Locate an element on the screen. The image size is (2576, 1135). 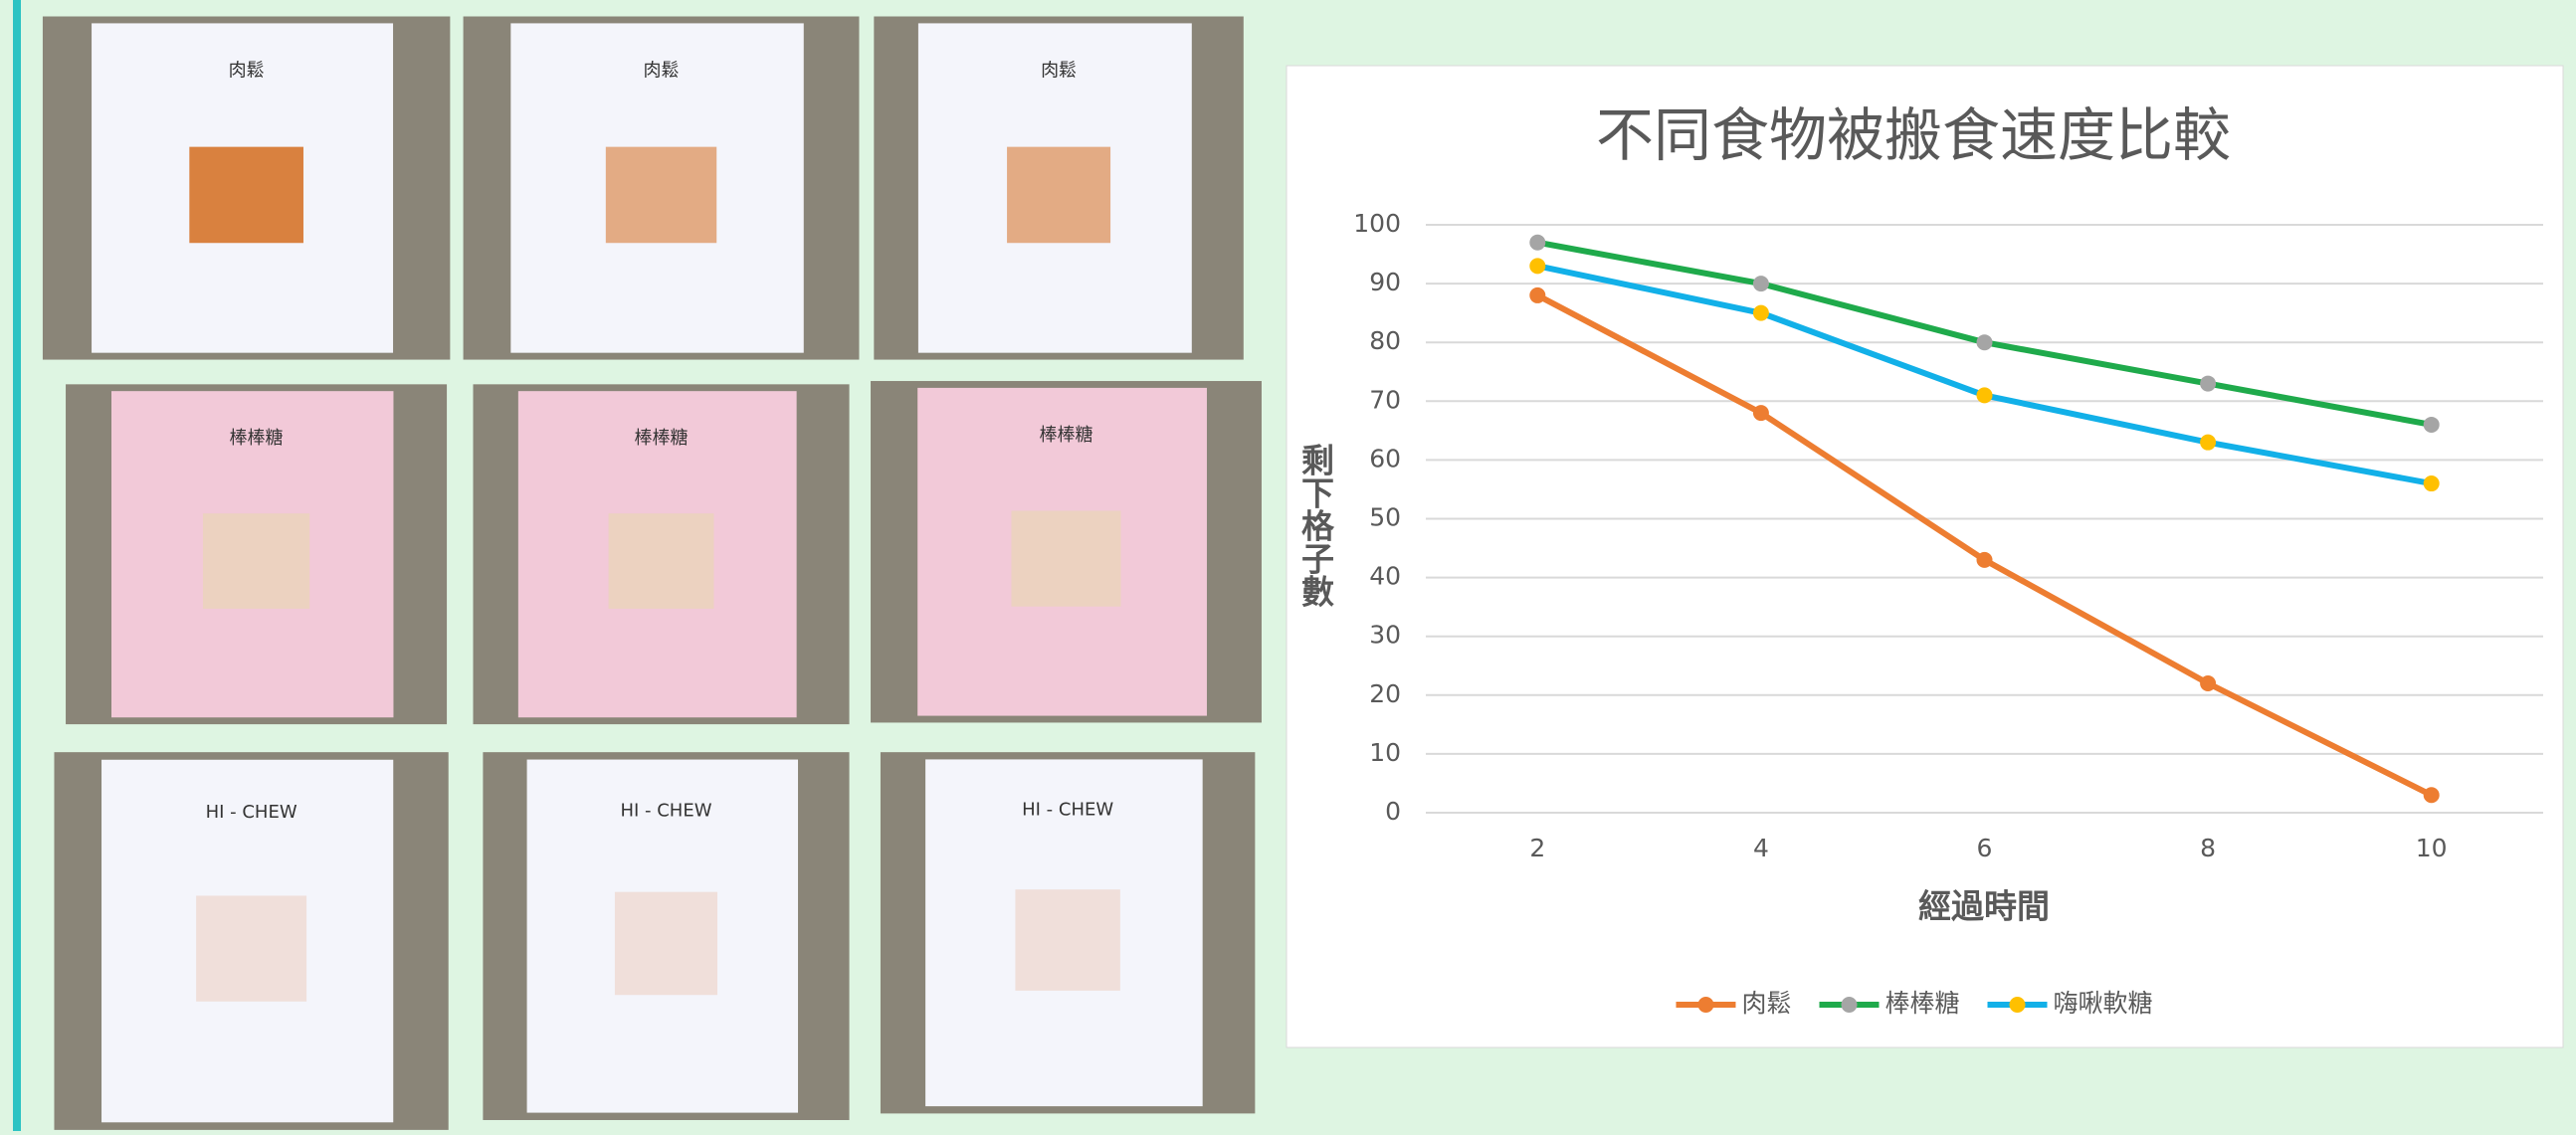
side-stripe is located at coordinates (17, 565).